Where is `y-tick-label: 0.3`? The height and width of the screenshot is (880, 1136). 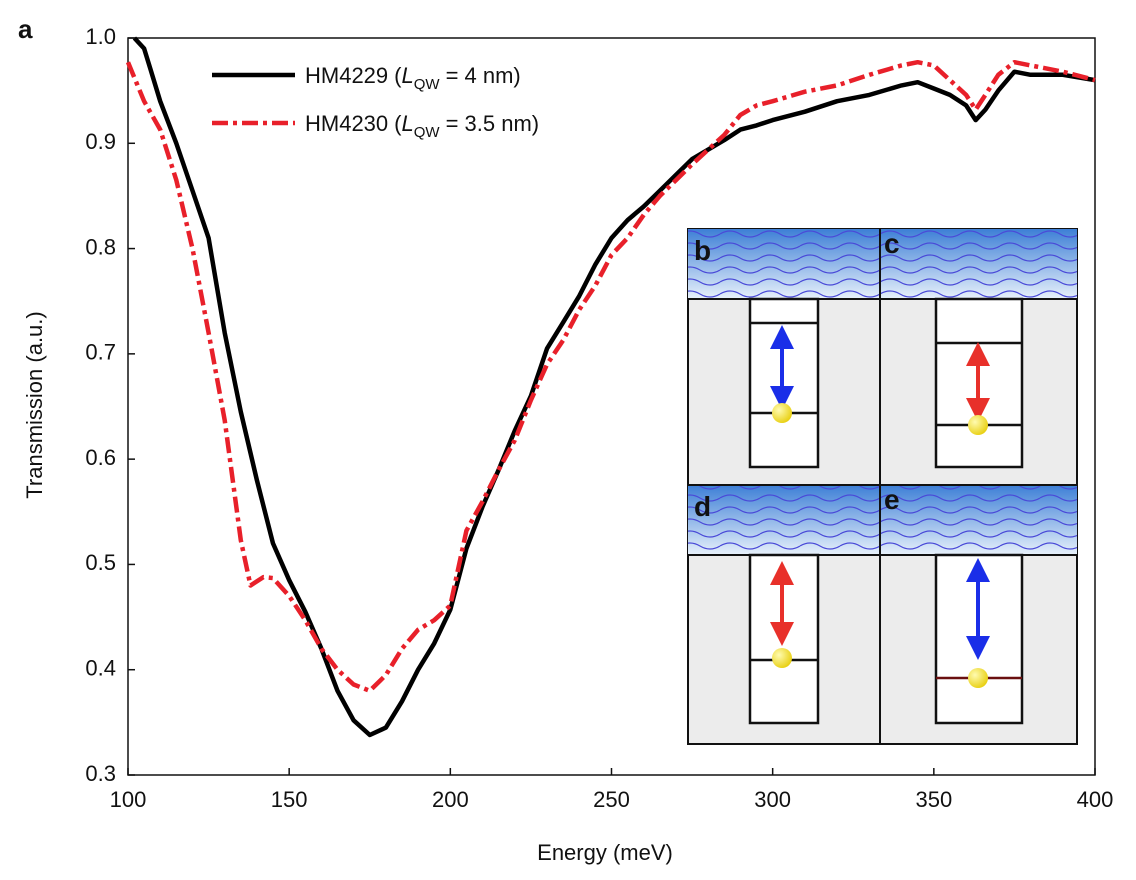
y-tick-label: 0.3 is located at coordinates (100, 773).